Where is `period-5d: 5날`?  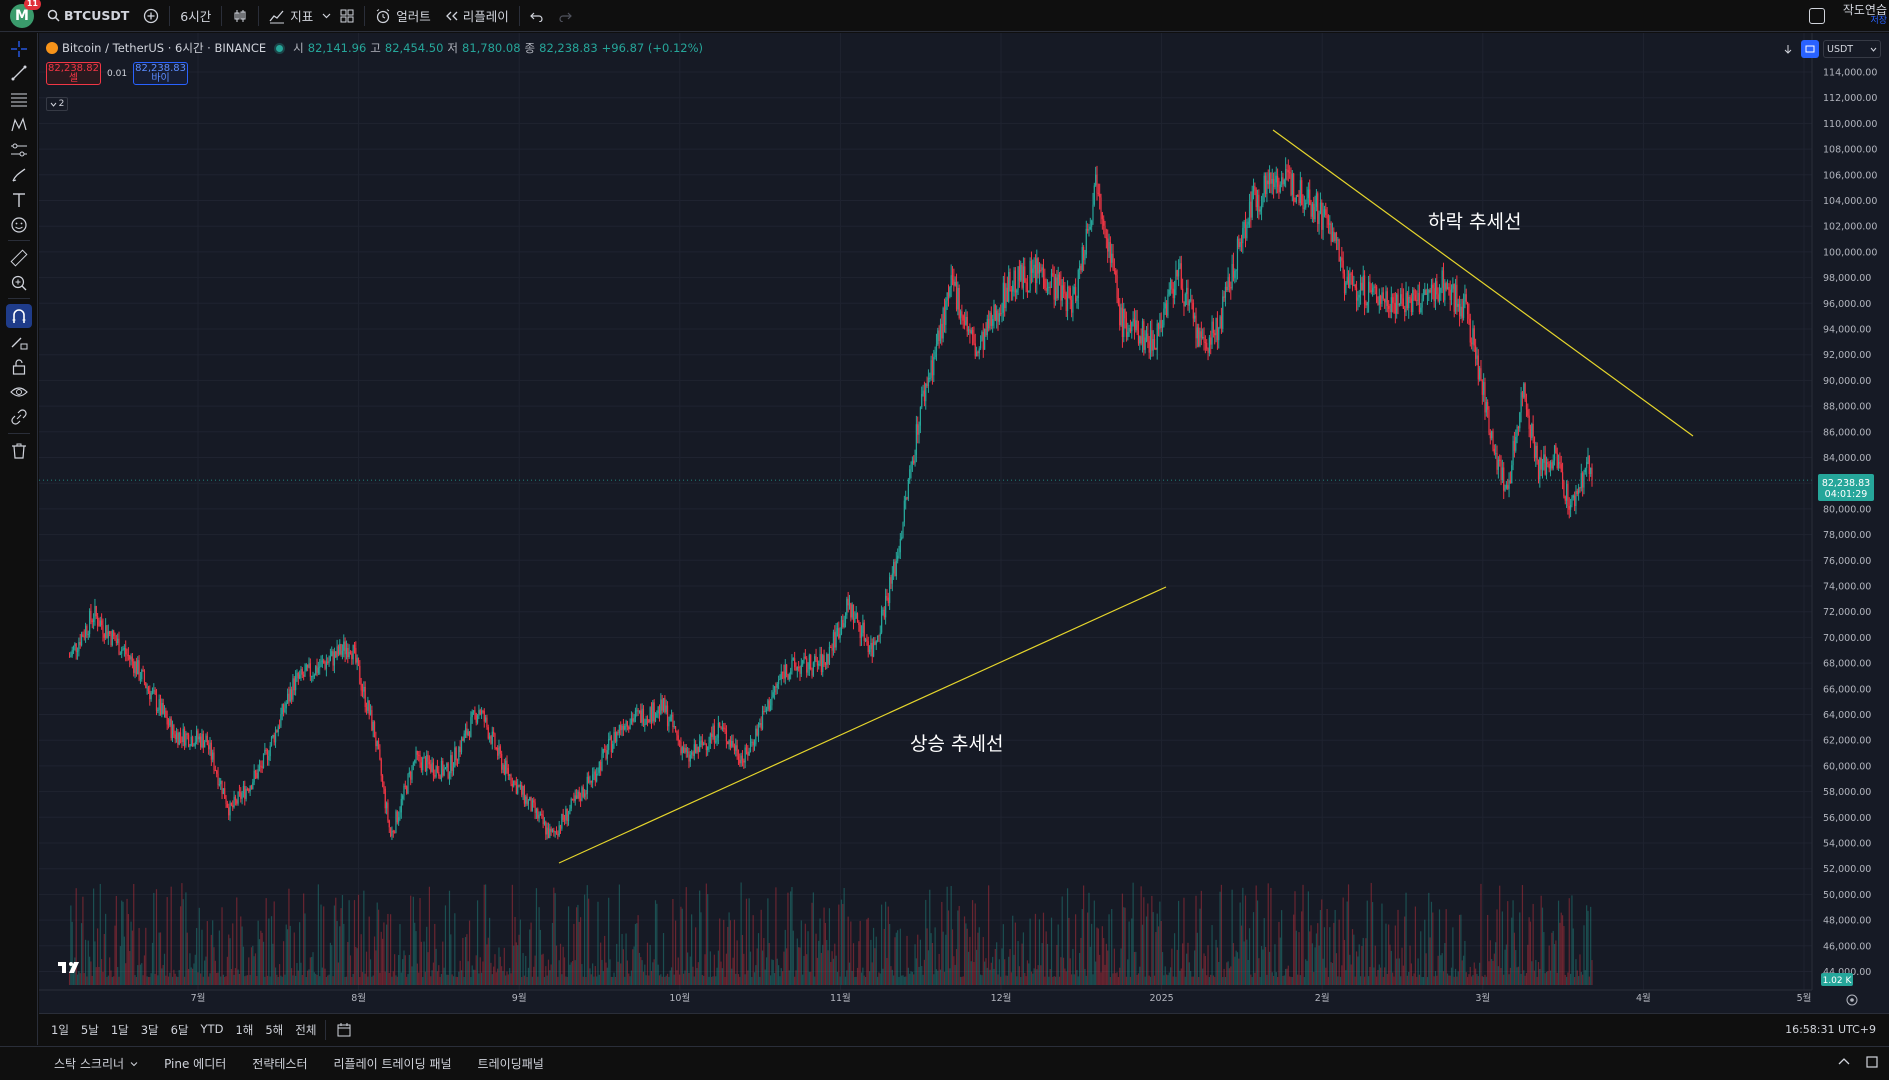 period-5d: 5날 is located at coordinates (89, 1029).